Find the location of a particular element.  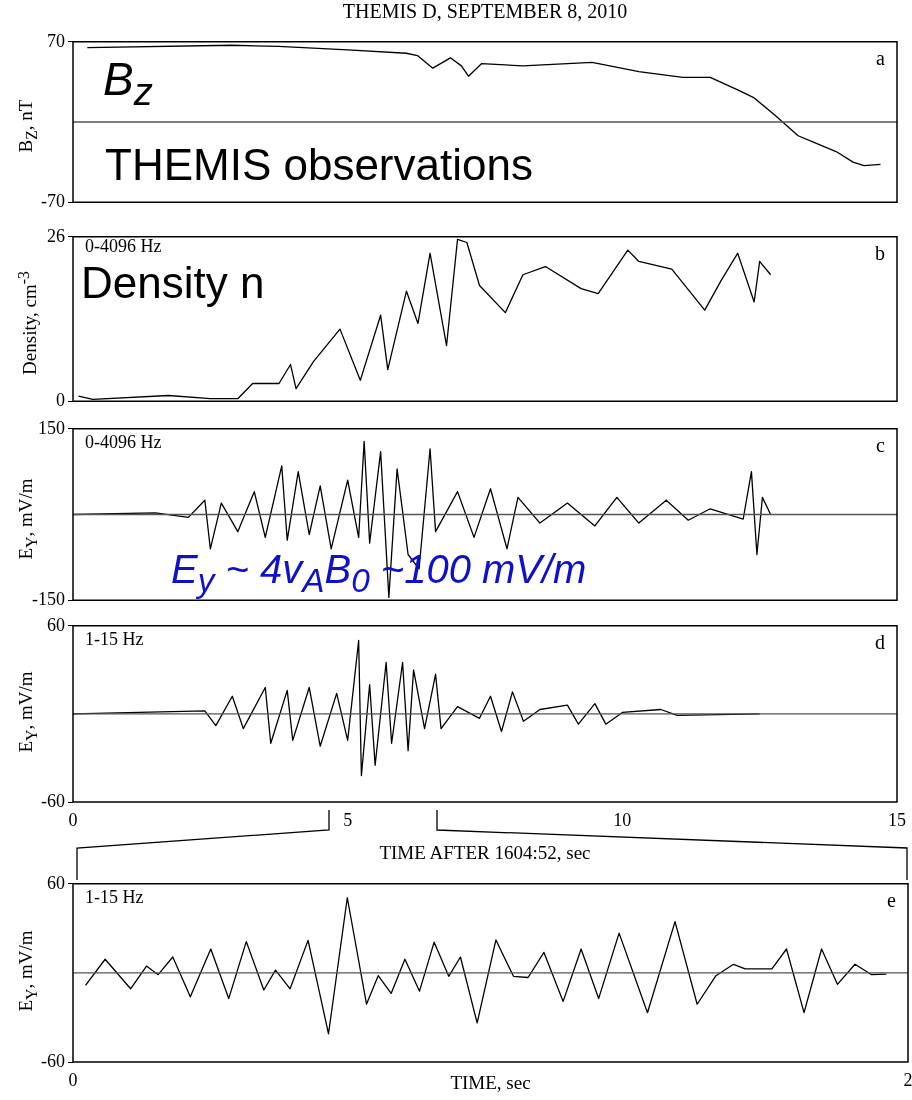

annotation: B$_{z}$ is located at coordinates (128, 83).